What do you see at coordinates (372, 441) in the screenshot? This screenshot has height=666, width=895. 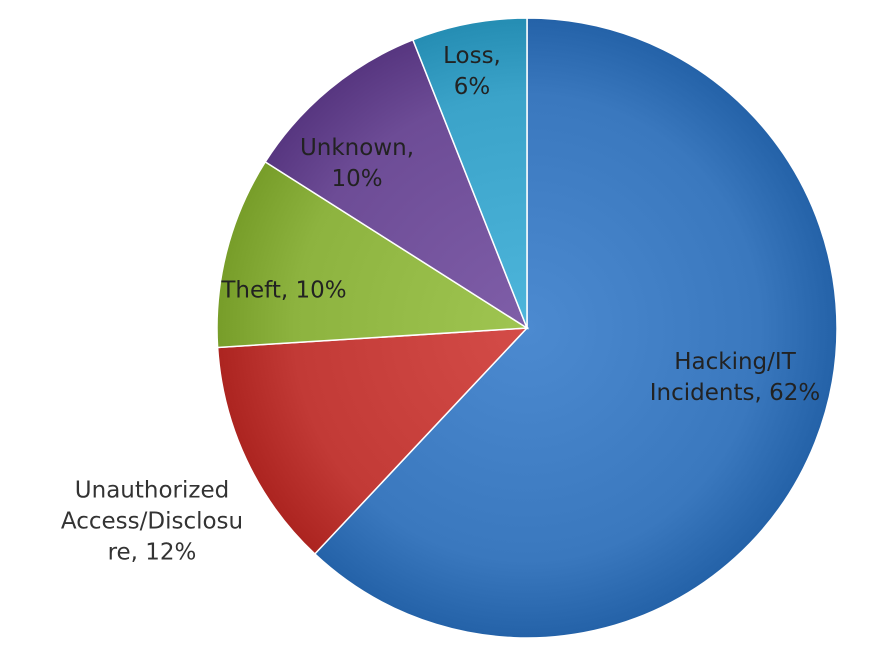 I see `pie-slice-unauthorized-access-disclosure` at bounding box center [372, 441].